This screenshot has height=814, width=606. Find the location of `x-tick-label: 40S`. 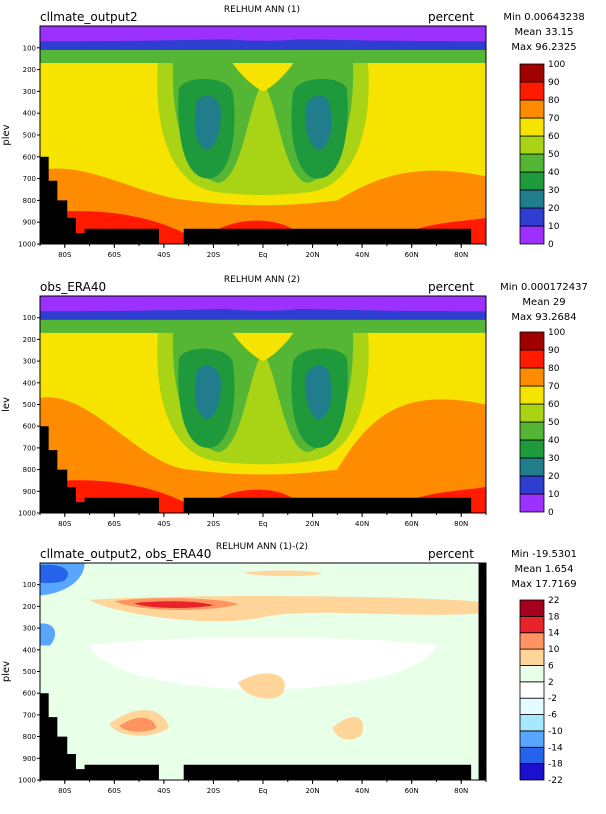

x-tick-label: 40S is located at coordinates (164, 791).